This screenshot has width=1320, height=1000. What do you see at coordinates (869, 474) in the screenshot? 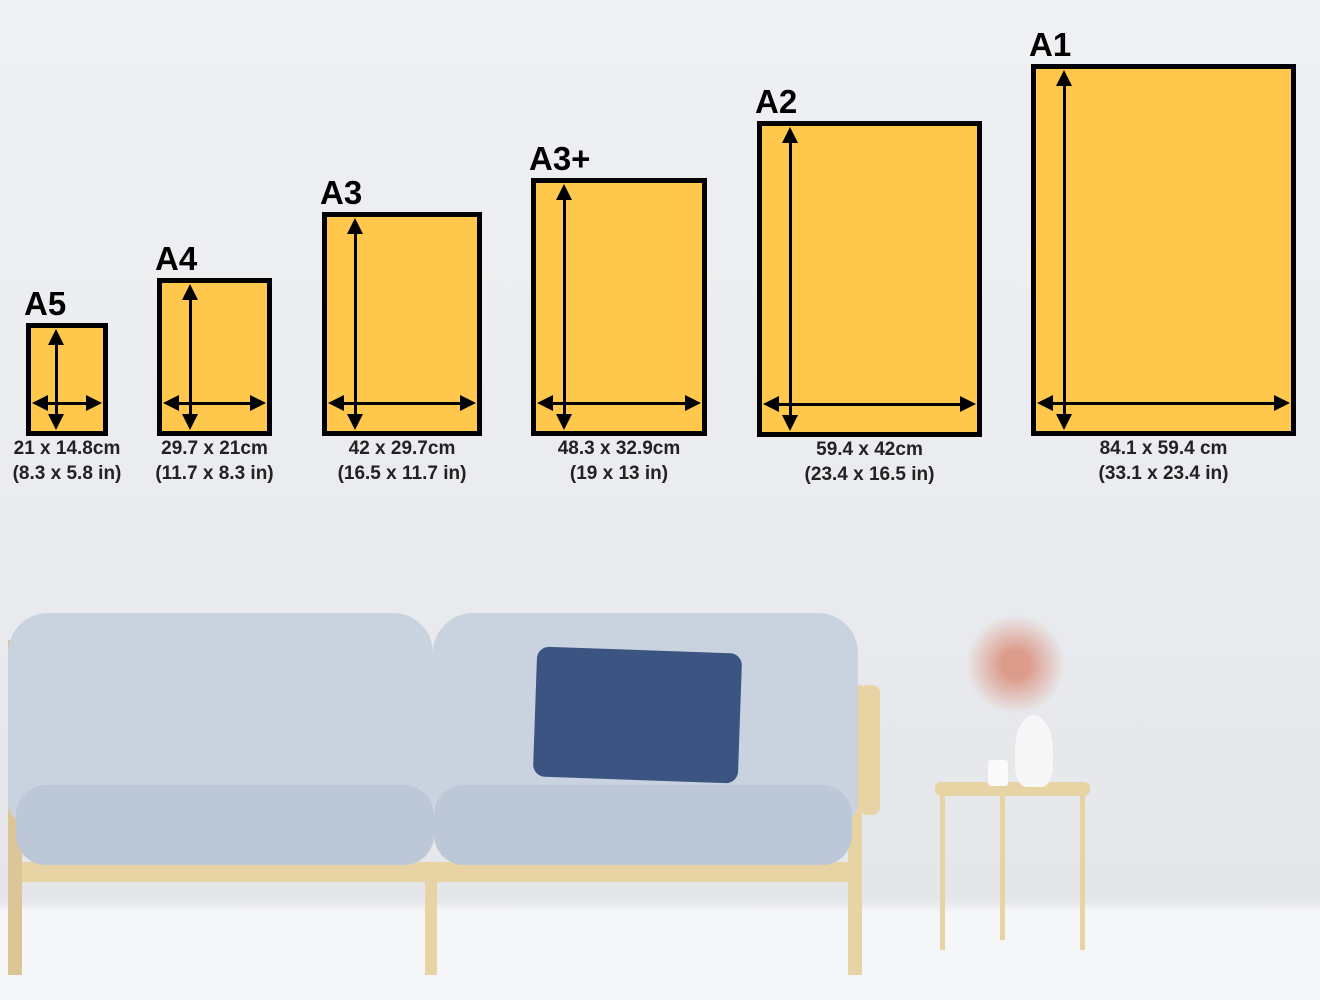
I see `dimensions-in: (23.4 x 16.5 in)` at bounding box center [869, 474].